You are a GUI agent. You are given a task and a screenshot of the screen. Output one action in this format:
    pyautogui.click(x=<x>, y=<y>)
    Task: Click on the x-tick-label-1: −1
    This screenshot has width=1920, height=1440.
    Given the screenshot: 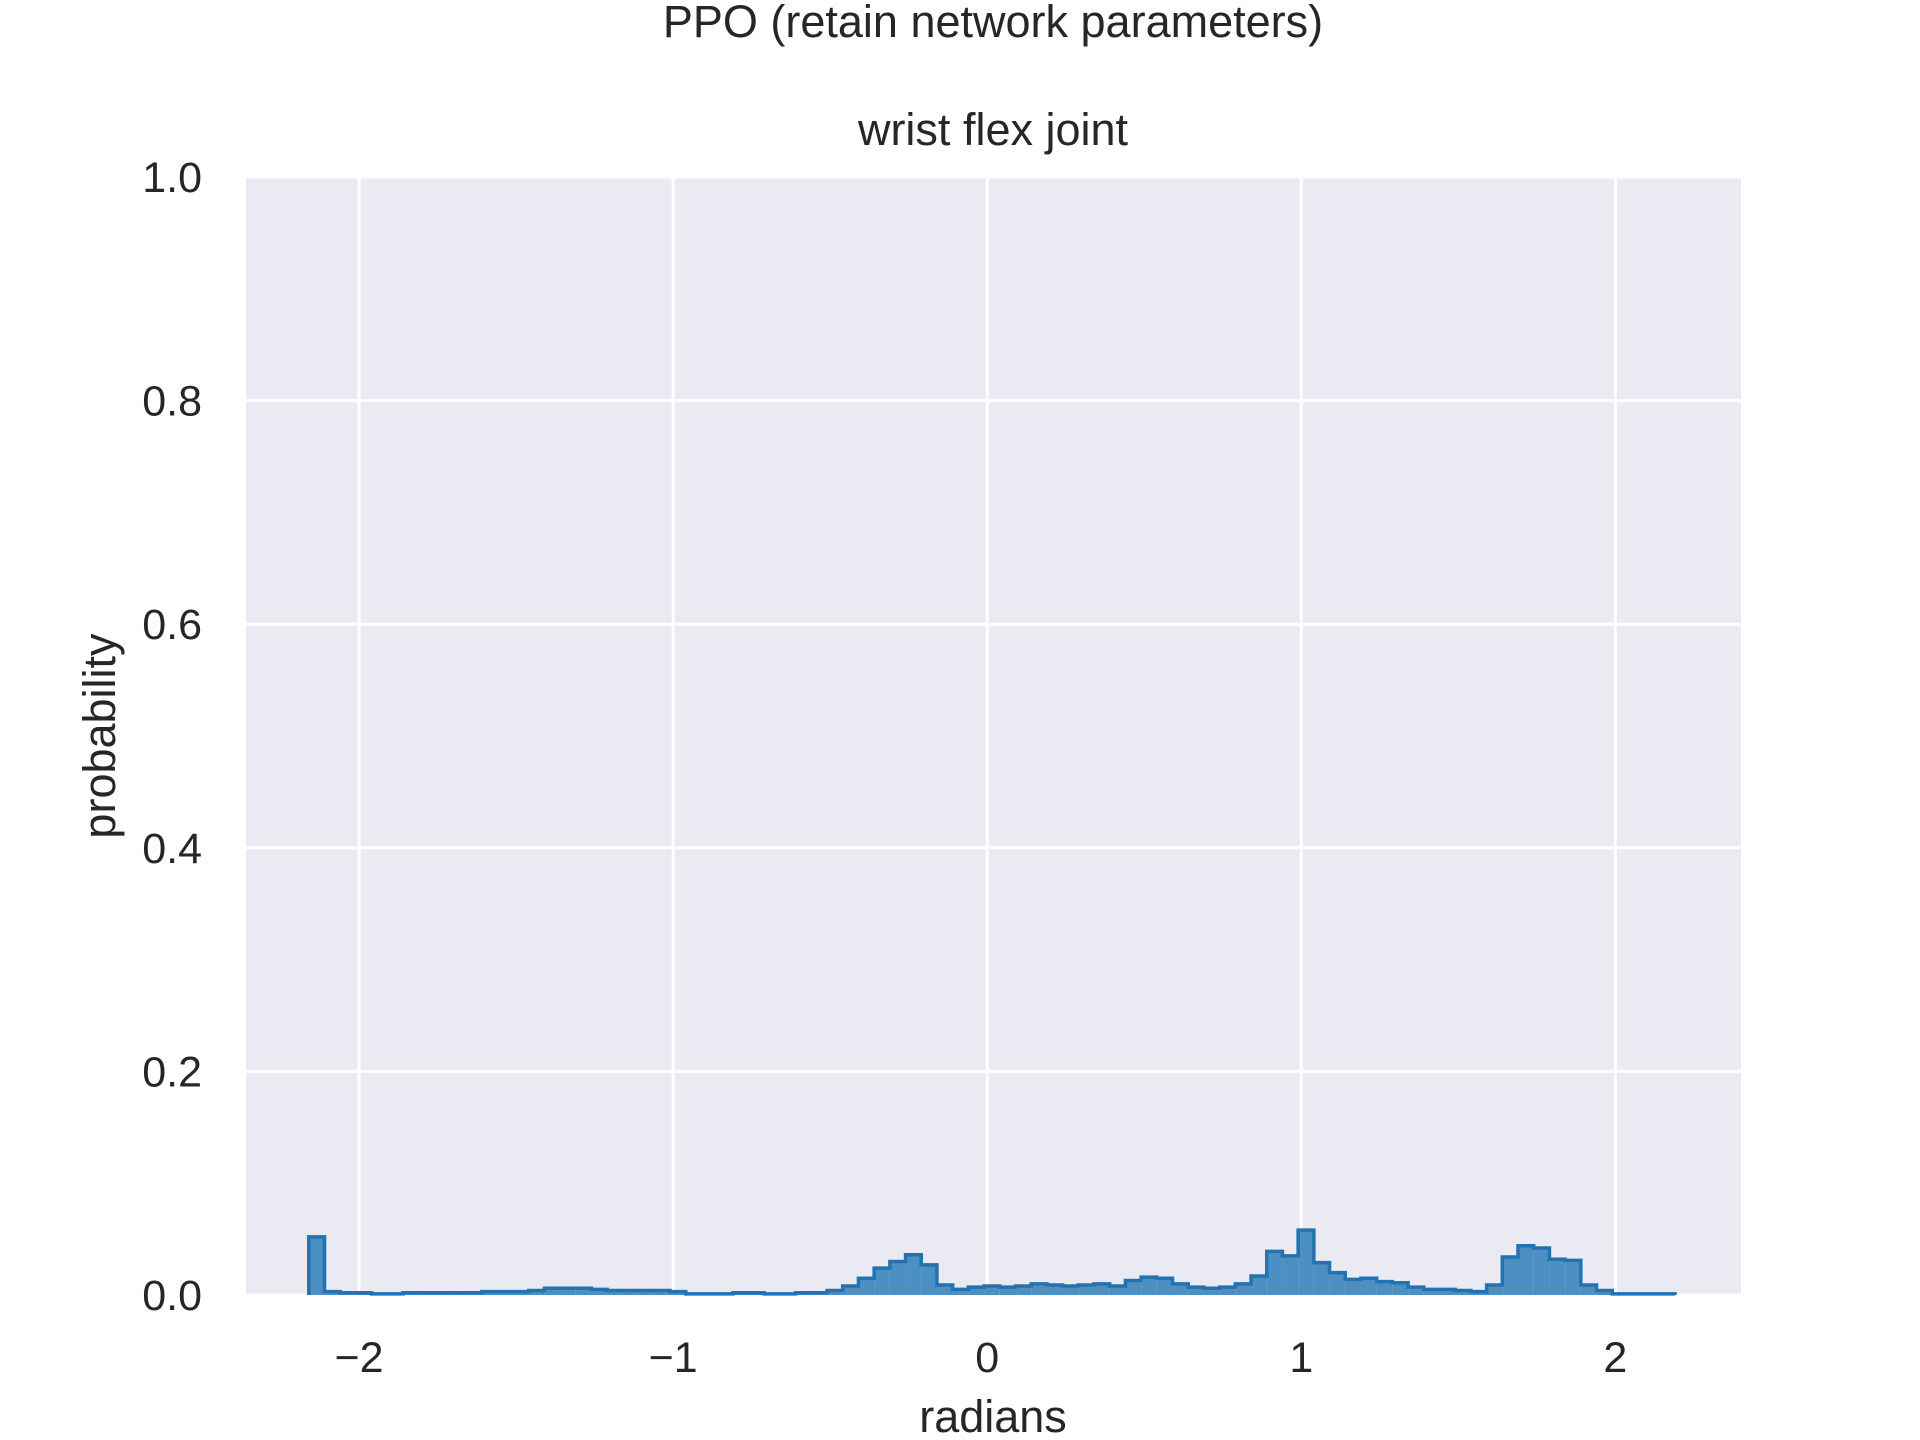 What is the action you would take?
    pyautogui.click(x=673, y=1358)
    